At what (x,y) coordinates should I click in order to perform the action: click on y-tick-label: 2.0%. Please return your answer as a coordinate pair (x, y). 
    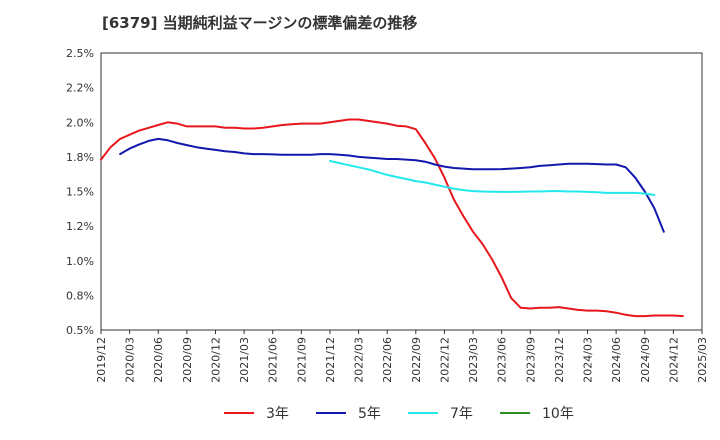
    Looking at the image, I should click on (80, 122).